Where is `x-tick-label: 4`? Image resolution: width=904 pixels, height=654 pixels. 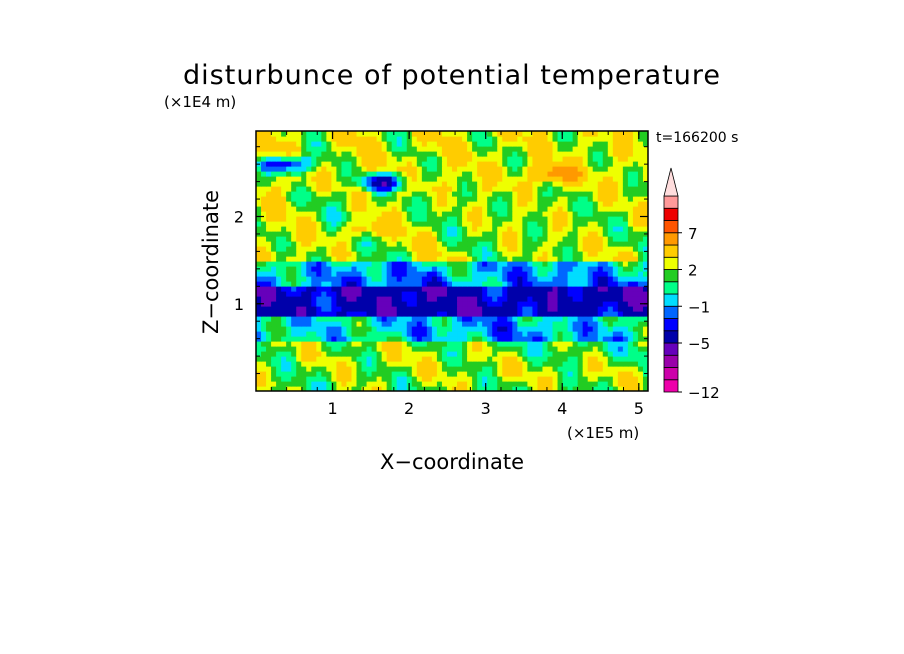 x-tick-label: 4 is located at coordinates (562, 408).